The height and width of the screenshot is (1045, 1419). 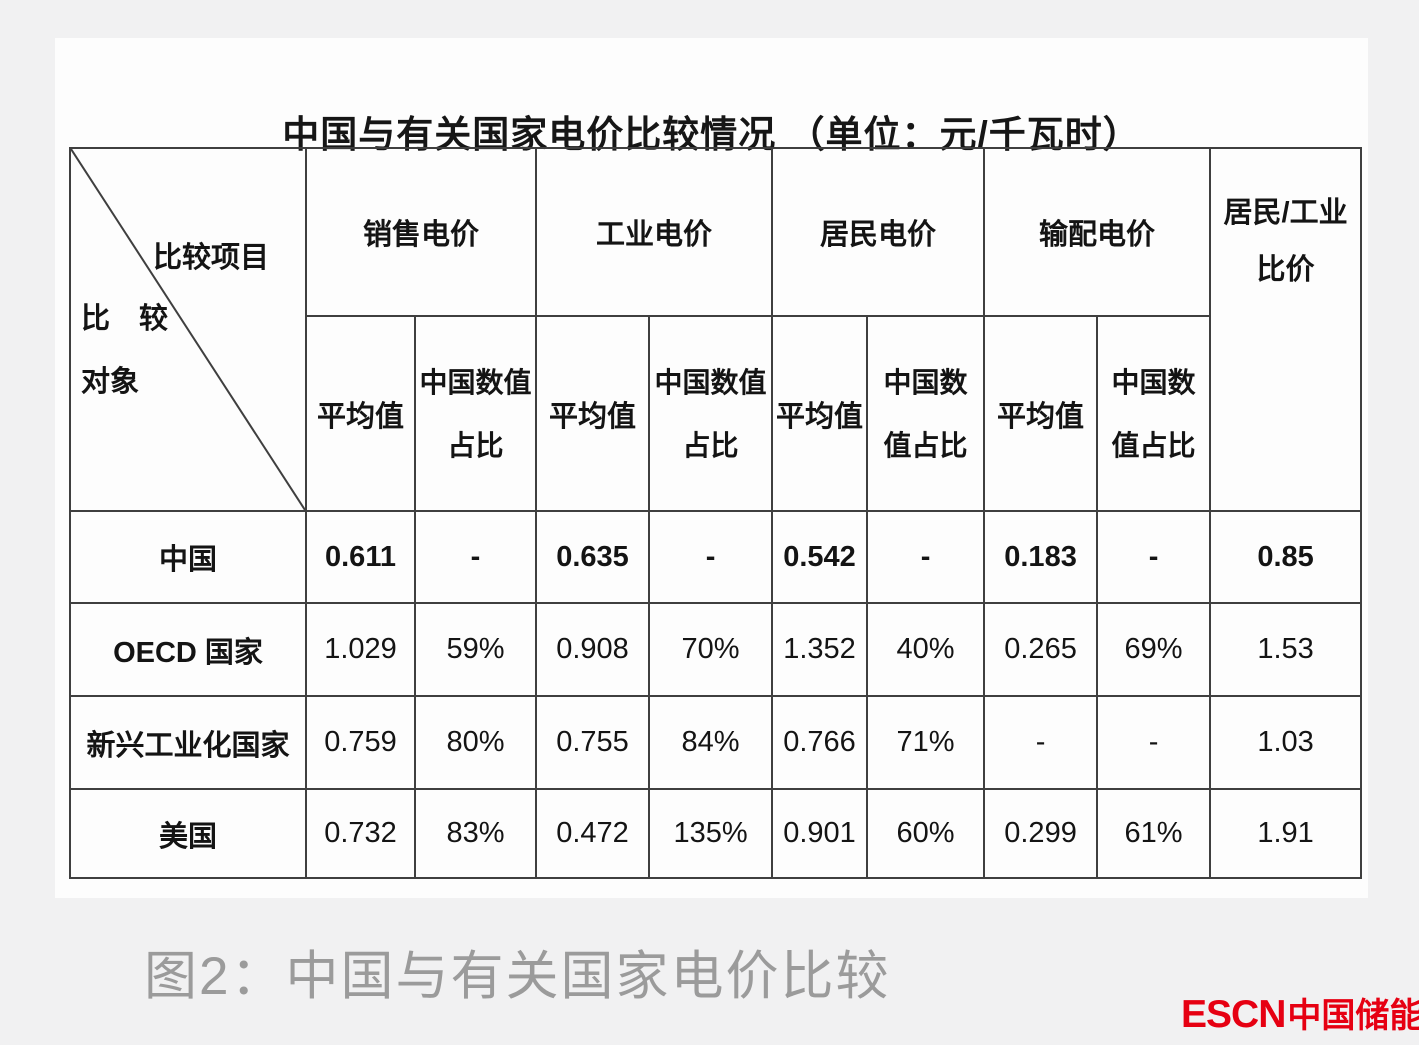 What do you see at coordinates (593, 833) in the screenshot?
I see `value-cell: 0.472` at bounding box center [593, 833].